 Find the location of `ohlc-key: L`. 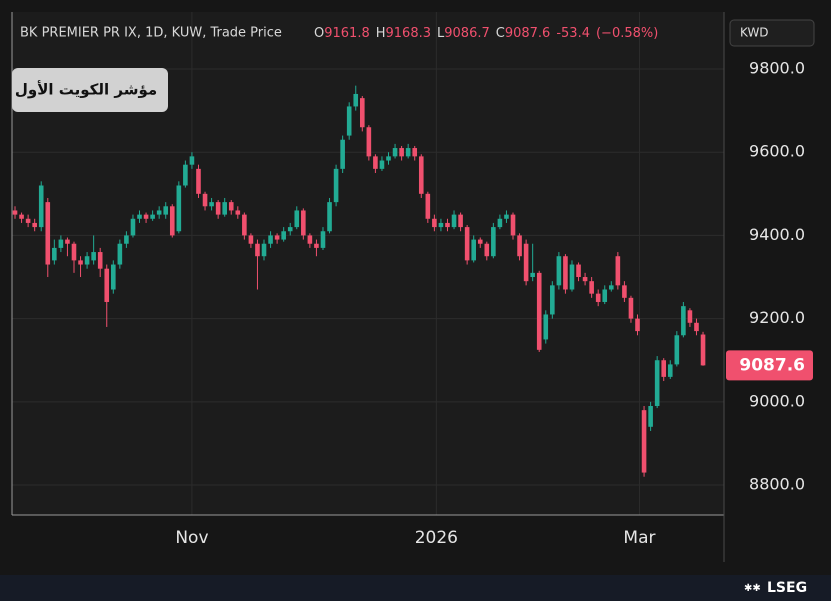

ohlc-key: L is located at coordinates (441, 33).